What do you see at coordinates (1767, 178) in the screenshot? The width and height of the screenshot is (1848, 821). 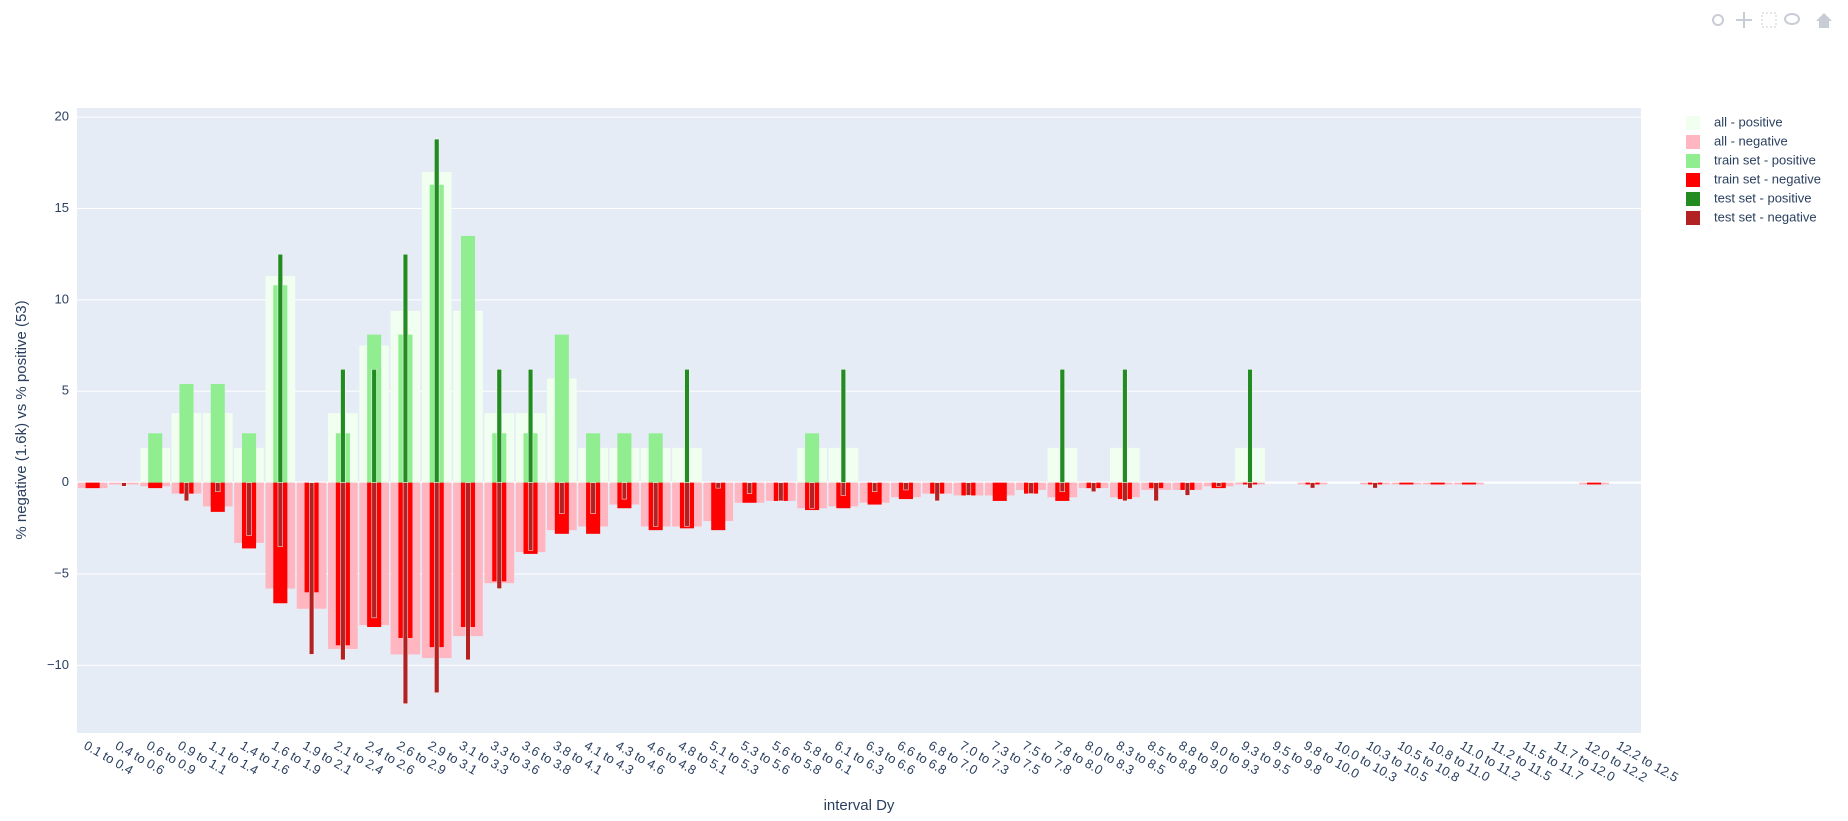 I see `legend-label: train set - negative` at bounding box center [1767, 178].